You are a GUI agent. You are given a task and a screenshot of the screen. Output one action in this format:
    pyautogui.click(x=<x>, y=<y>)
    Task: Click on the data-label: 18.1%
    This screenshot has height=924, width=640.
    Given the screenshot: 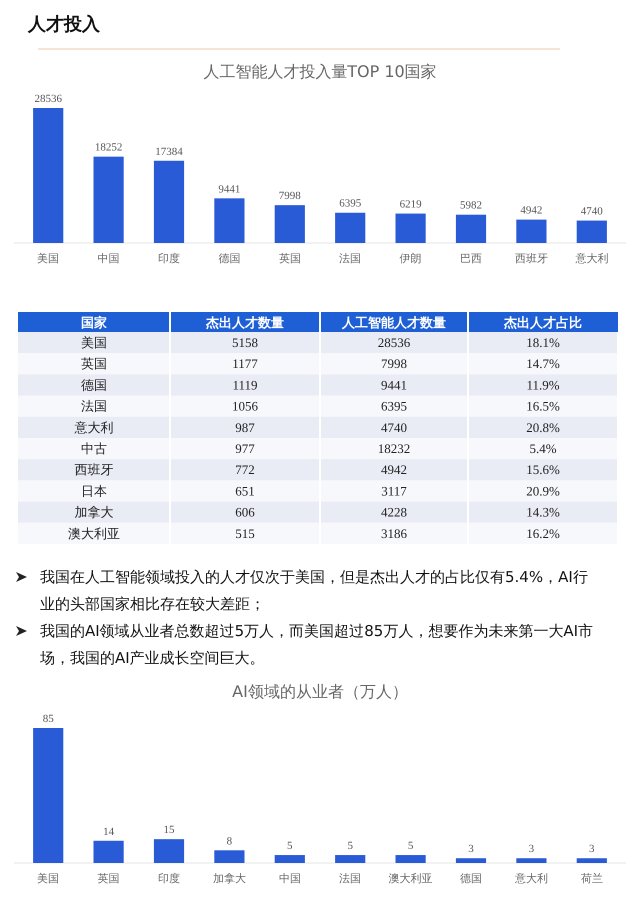 What is the action you would take?
    pyautogui.click(x=543, y=342)
    